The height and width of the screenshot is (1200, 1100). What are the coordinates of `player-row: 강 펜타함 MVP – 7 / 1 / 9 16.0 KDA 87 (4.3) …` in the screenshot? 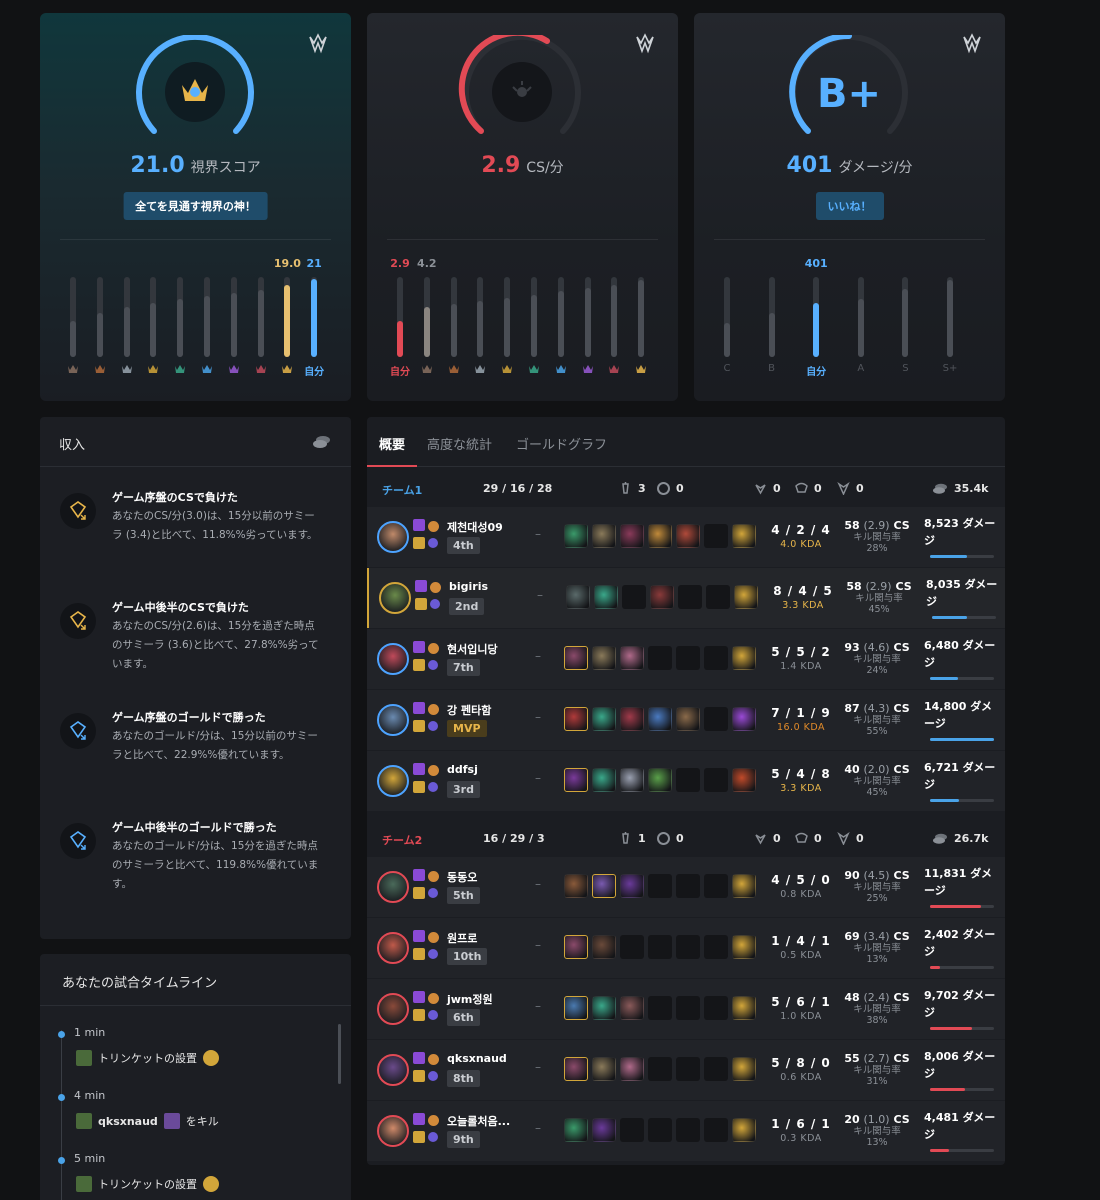 It's located at (686, 720).